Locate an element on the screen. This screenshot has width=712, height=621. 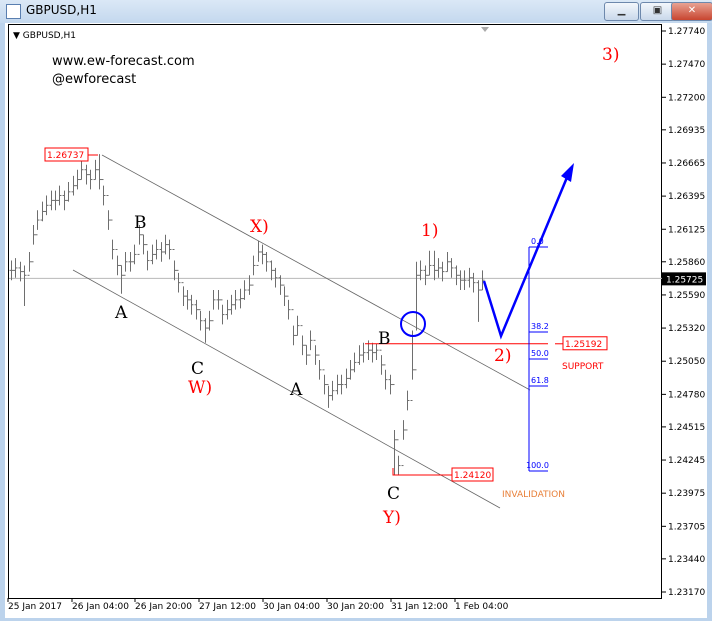
fib-level-label: 100.0 is located at coordinates (537, 465).